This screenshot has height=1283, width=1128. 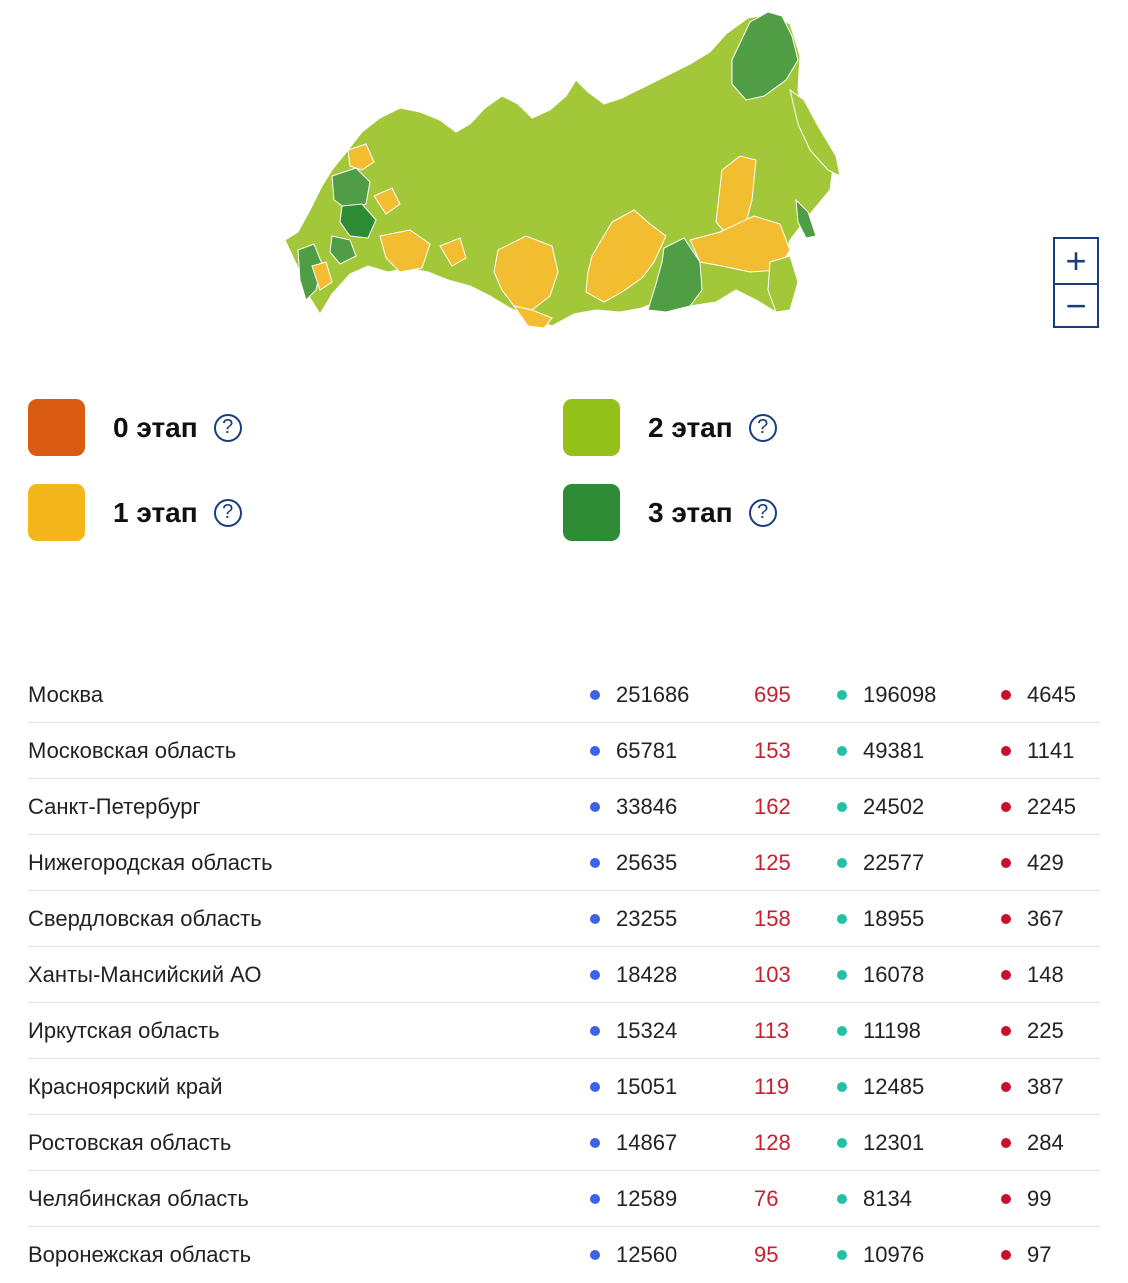 What do you see at coordinates (772, 1086) in the screenshot?
I see `new-cases: 119` at bounding box center [772, 1086].